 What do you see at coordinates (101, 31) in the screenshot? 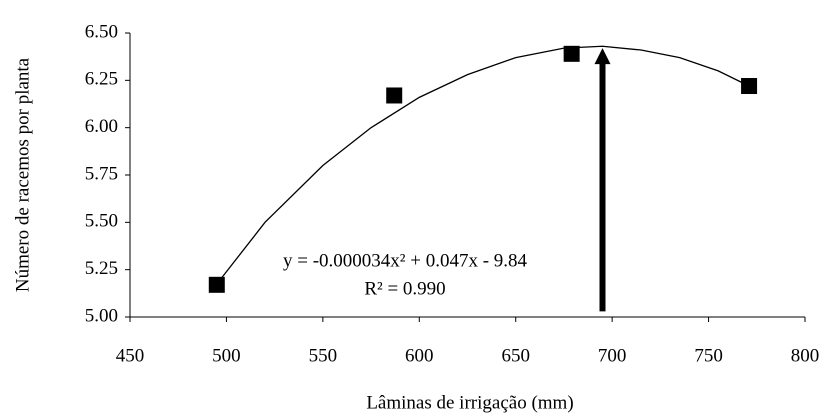
I see `y-tick-label: 6.50` at bounding box center [101, 31].